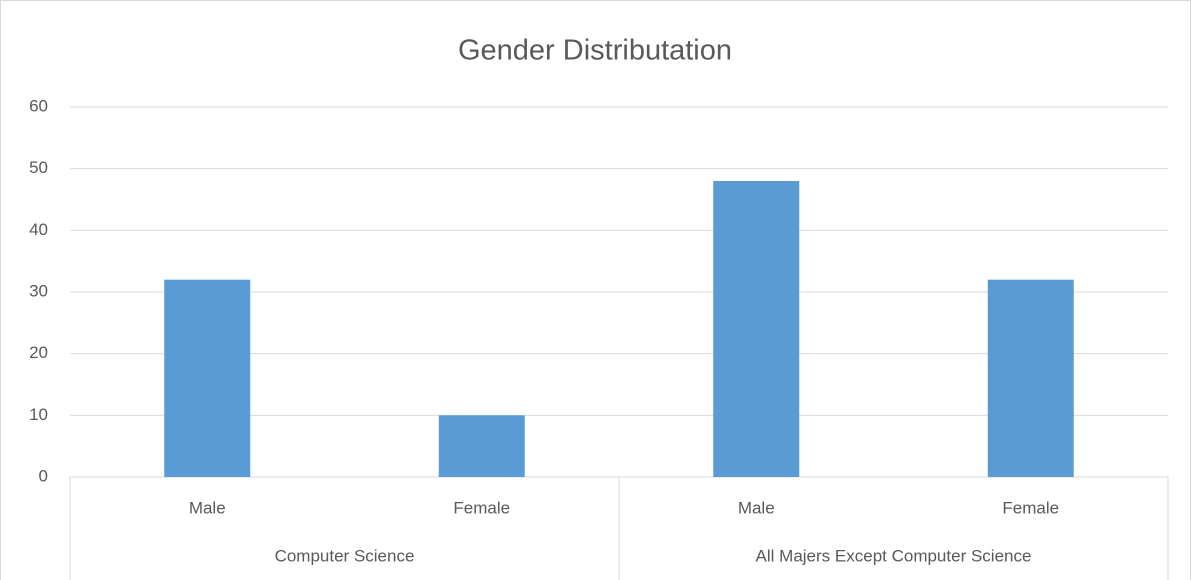 The height and width of the screenshot is (580, 1191). Describe the element at coordinates (38, 167) in the screenshot. I see `y-tick-label: 50` at that location.